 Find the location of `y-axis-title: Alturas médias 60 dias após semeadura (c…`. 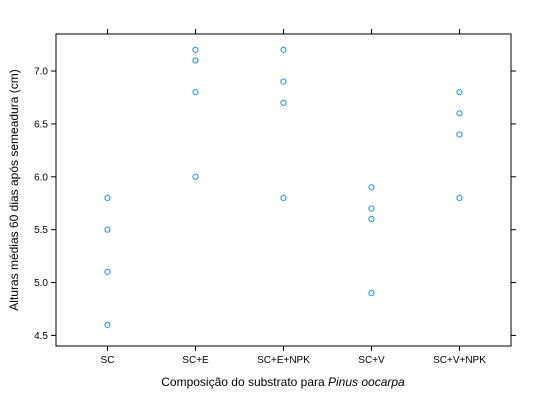

y-axis-title: Alturas médias 60 dias após semeadura (c… is located at coordinates (14, 189).